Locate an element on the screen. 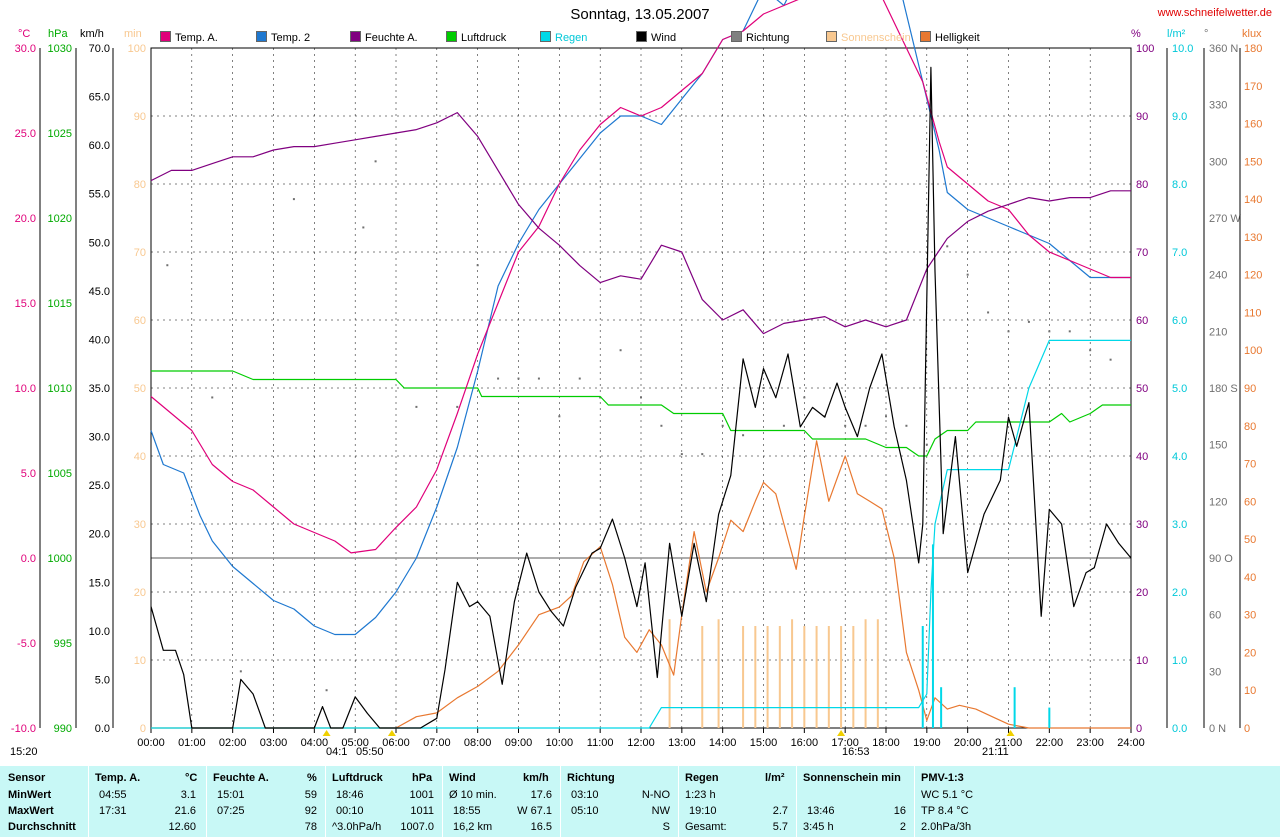  stats-regen-unit: l/m² is located at coordinates (775, 778).